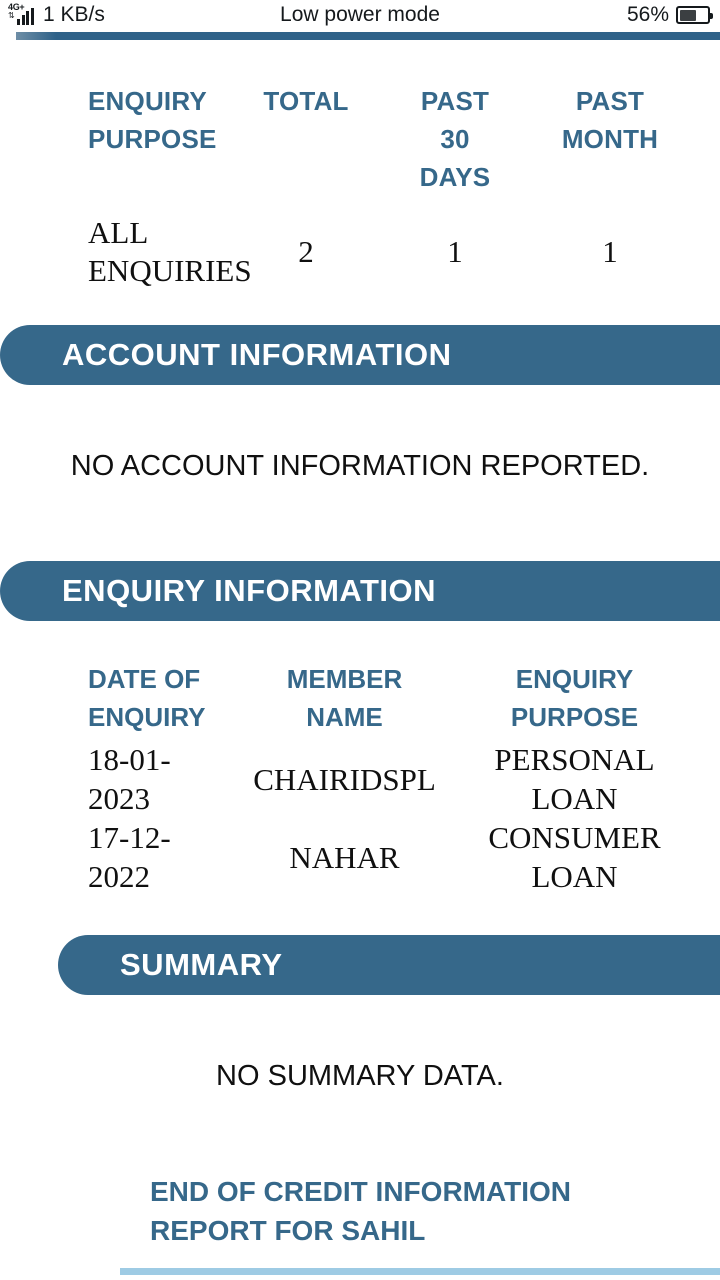  I want to click on cell-line: ALL, so click(118, 232).